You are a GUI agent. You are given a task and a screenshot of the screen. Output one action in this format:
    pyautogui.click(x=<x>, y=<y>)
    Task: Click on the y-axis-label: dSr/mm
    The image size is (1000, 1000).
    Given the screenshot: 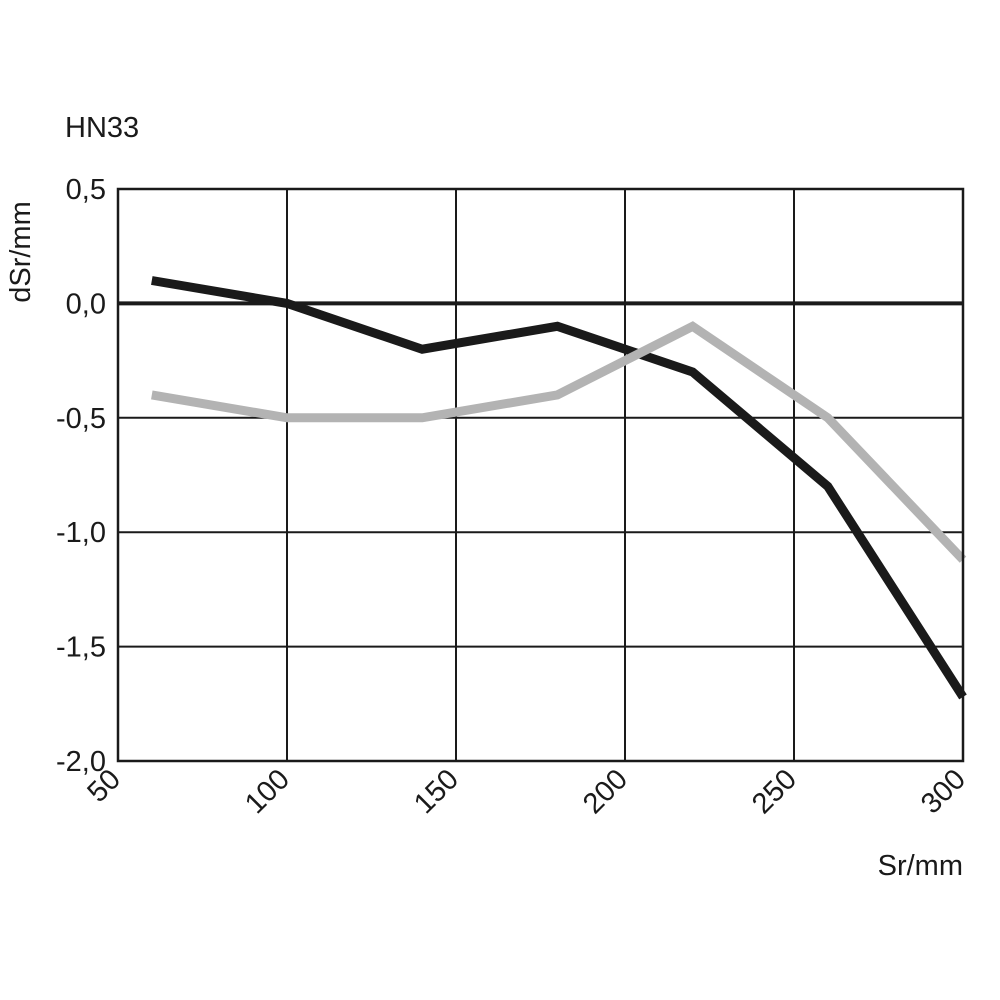 What is the action you would take?
    pyautogui.click(x=21, y=252)
    